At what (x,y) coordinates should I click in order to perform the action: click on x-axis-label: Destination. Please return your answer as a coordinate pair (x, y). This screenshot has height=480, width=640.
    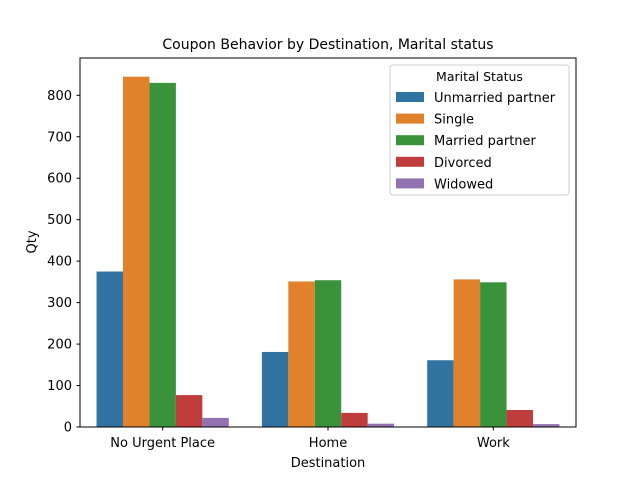
    Looking at the image, I should click on (328, 463).